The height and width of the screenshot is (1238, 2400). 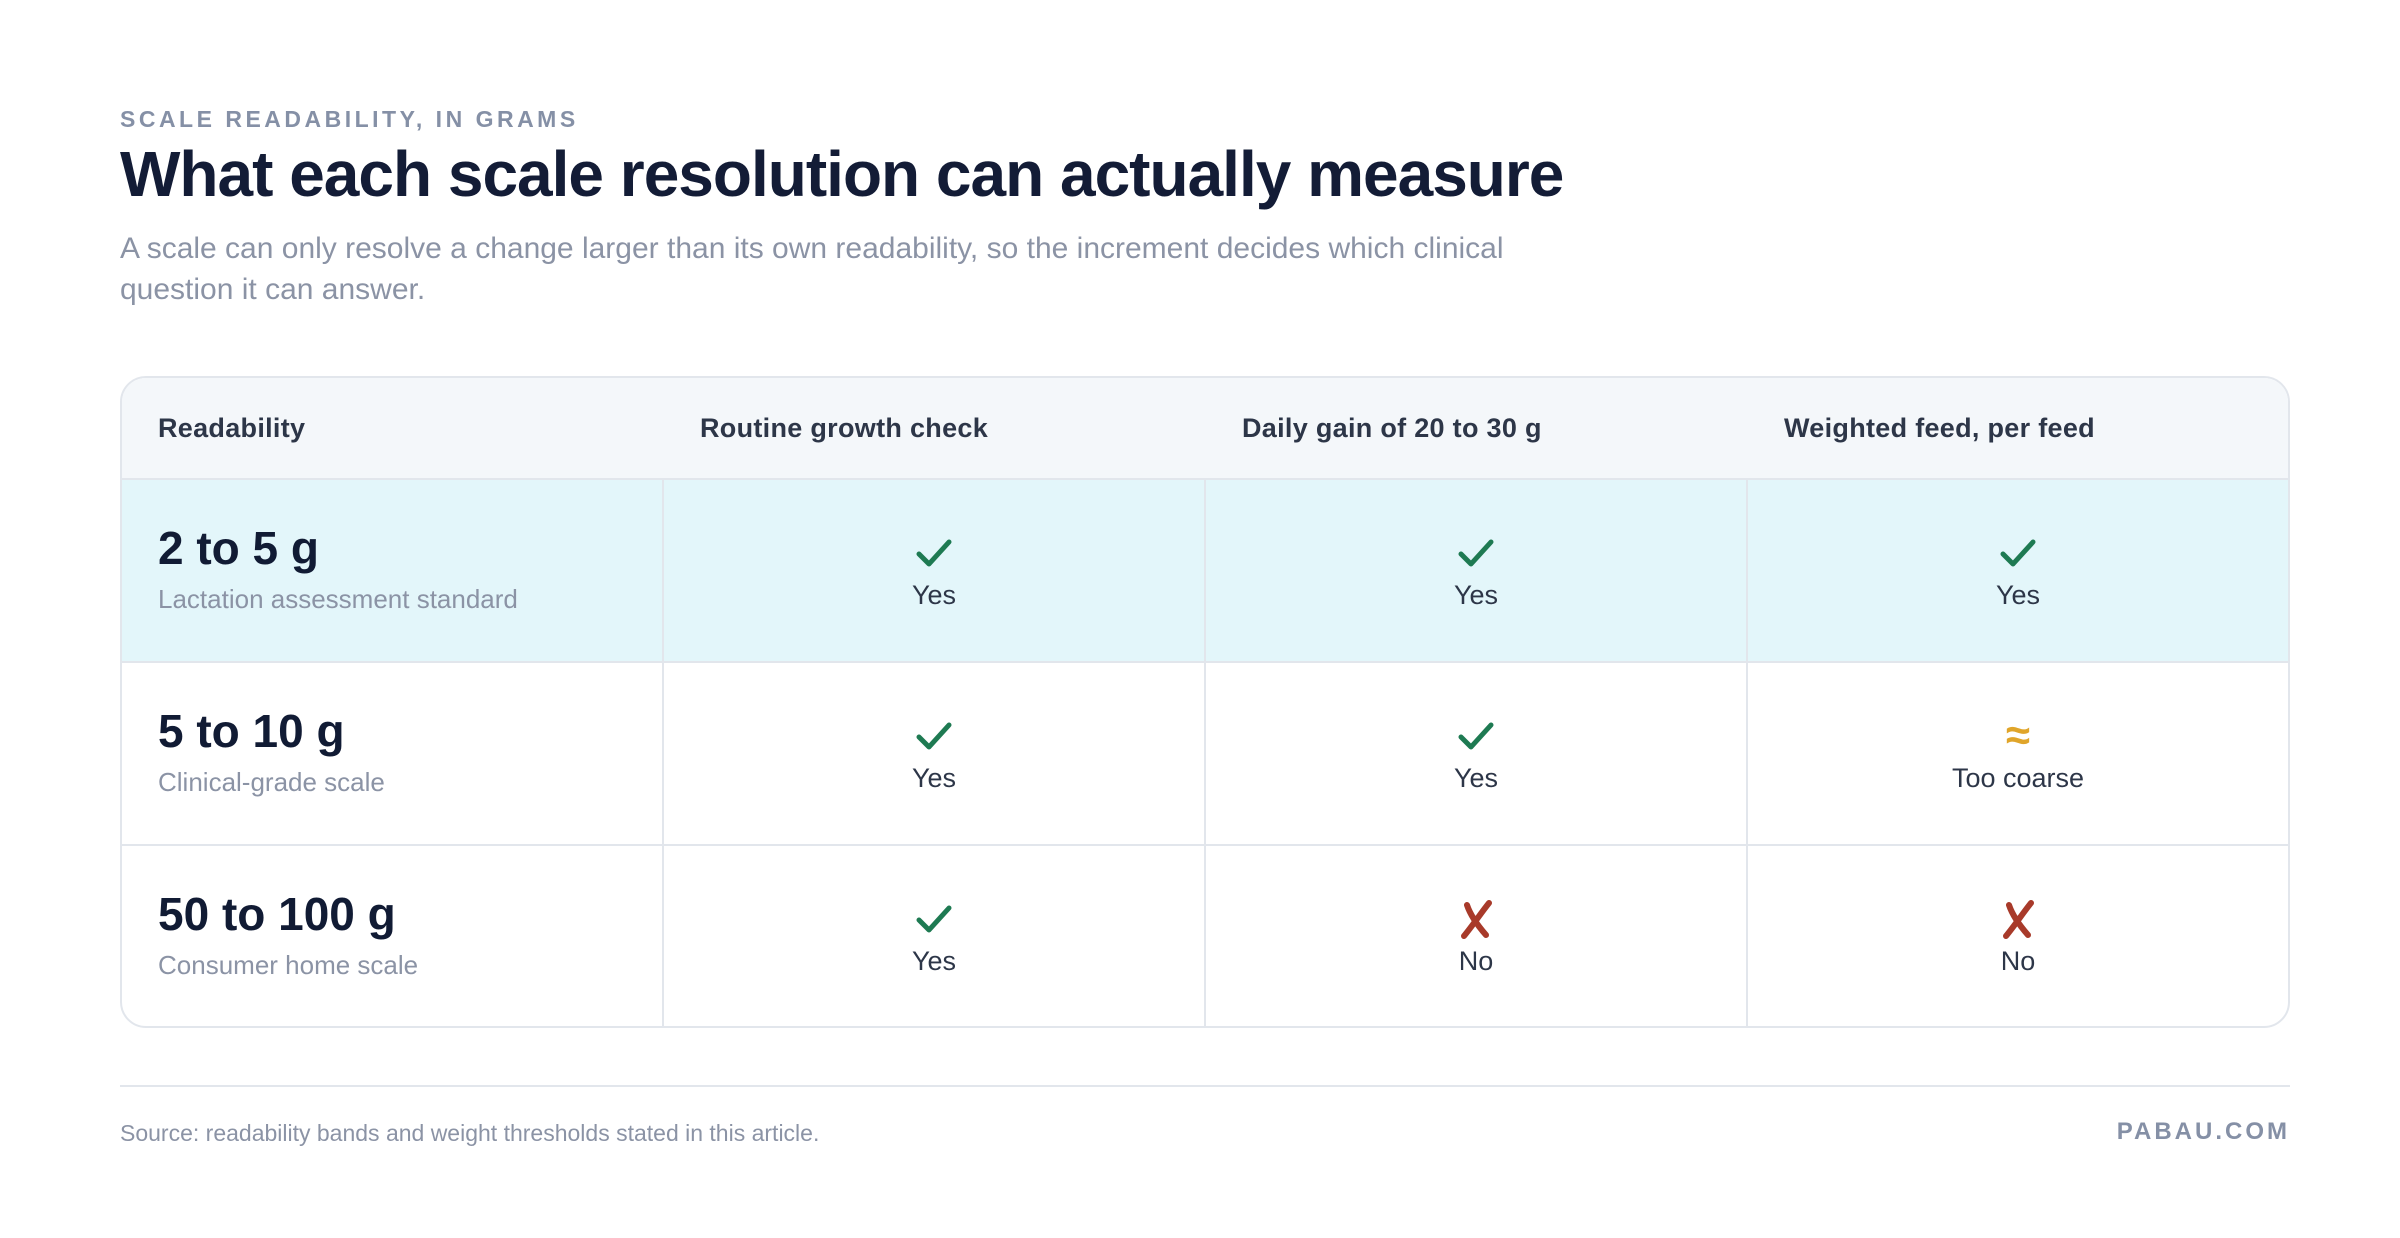 What do you see at coordinates (2018, 735) in the screenshot?
I see `approx-icon: ≈` at bounding box center [2018, 735].